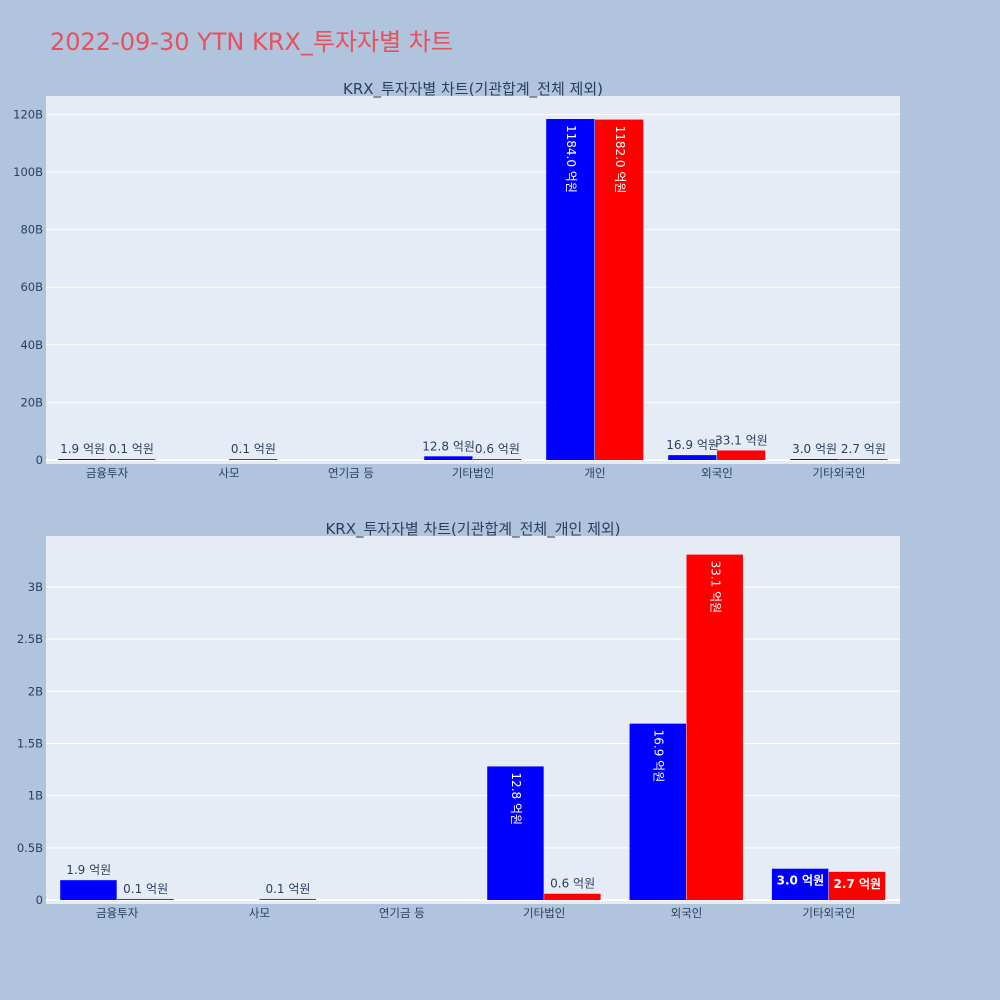 The height and width of the screenshot is (1000, 1000). What do you see at coordinates (30, 743) in the screenshot?
I see `y-tick-label: 1.5B` at bounding box center [30, 743].